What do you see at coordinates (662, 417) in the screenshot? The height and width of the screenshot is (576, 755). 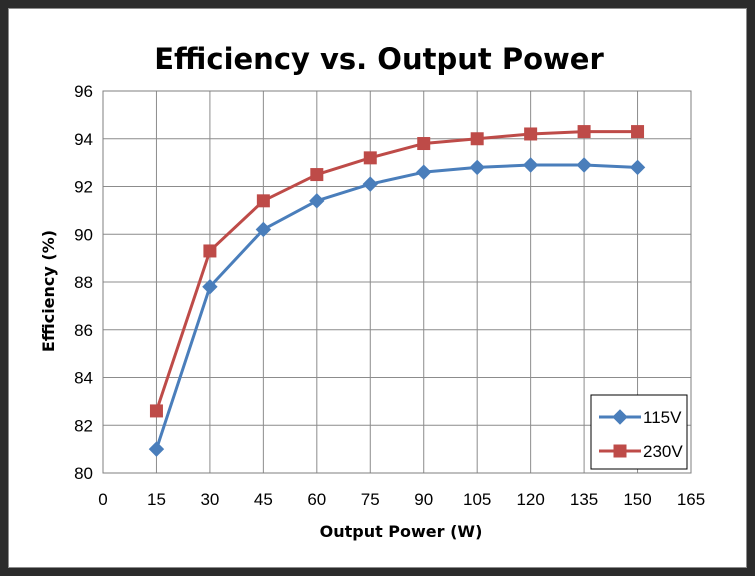 I see `legend-label-115v: 115V` at bounding box center [662, 417].